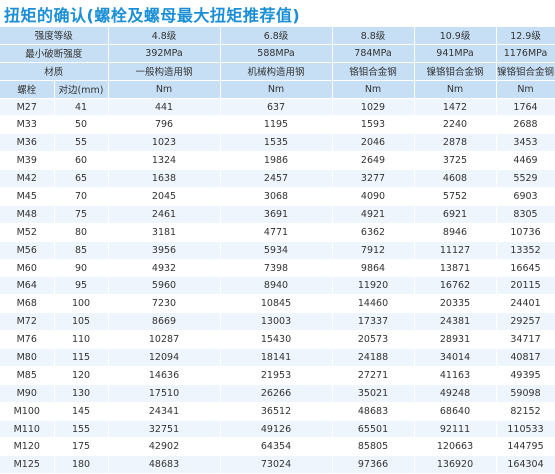 The height and width of the screenshot is (474, 555). What do you see at coordinates (81, 107) in the screenshot?
I see `side-size-cell: 41` at bounding box center [81, 107].